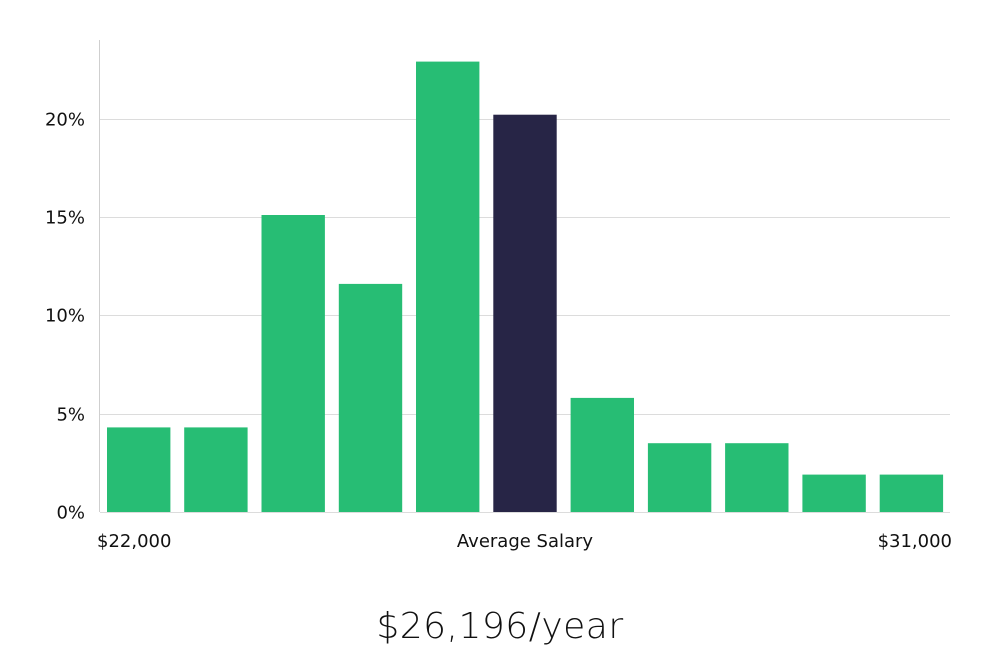 This screenshot has width=1000, height=660. I want to click on y-tick-label: 20%, so click(65, 120).